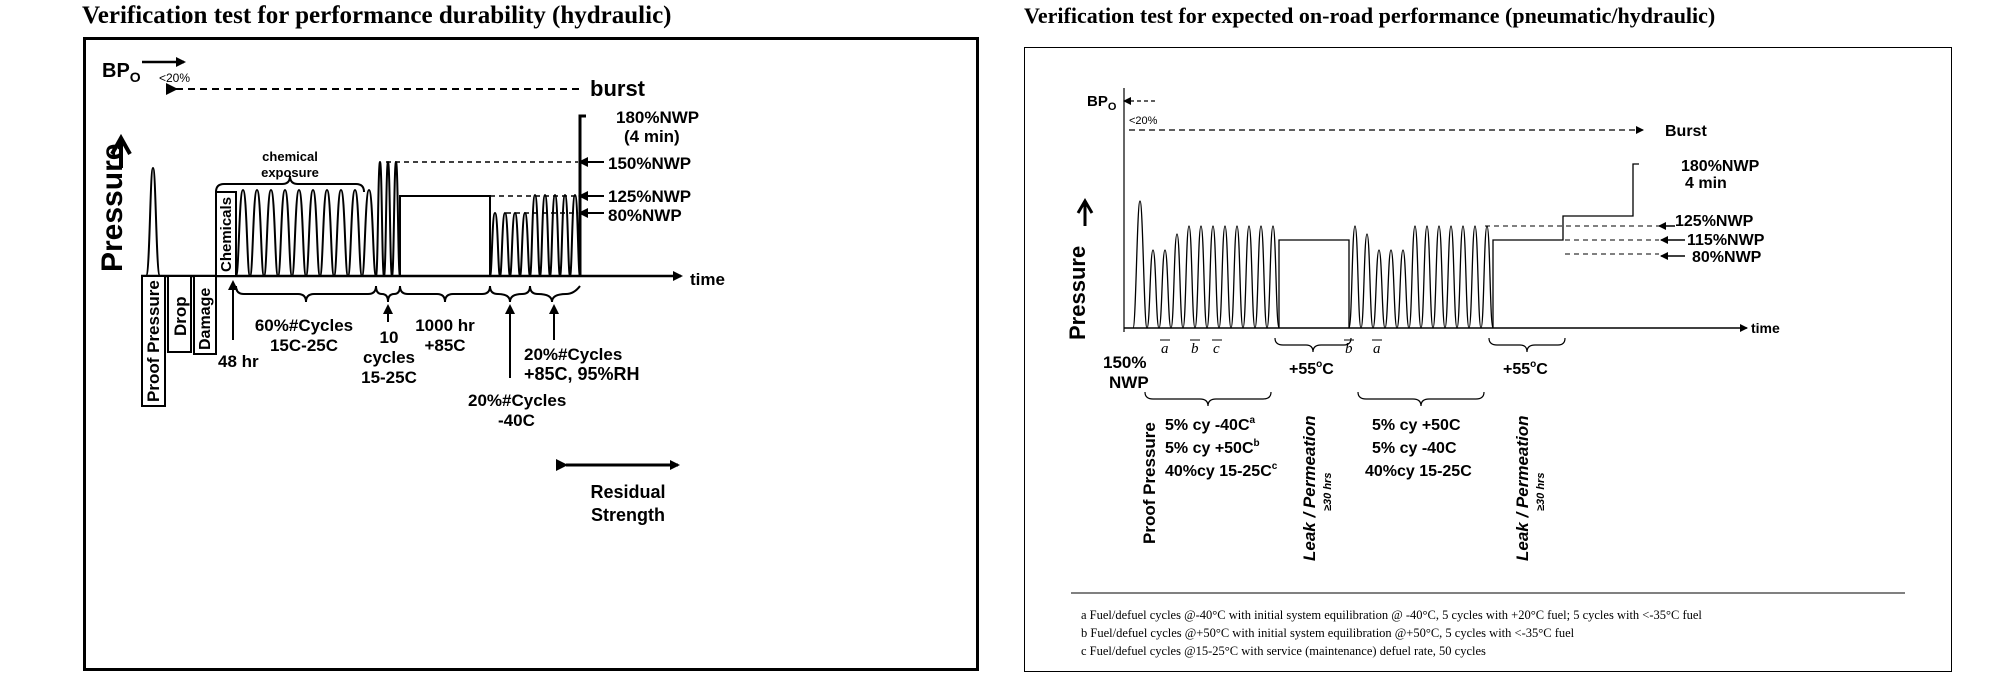  Describe the element at coordinates (1522, 488) in the screenshot. I see `r-leak-label-2: Leak / Permeation` at that location.